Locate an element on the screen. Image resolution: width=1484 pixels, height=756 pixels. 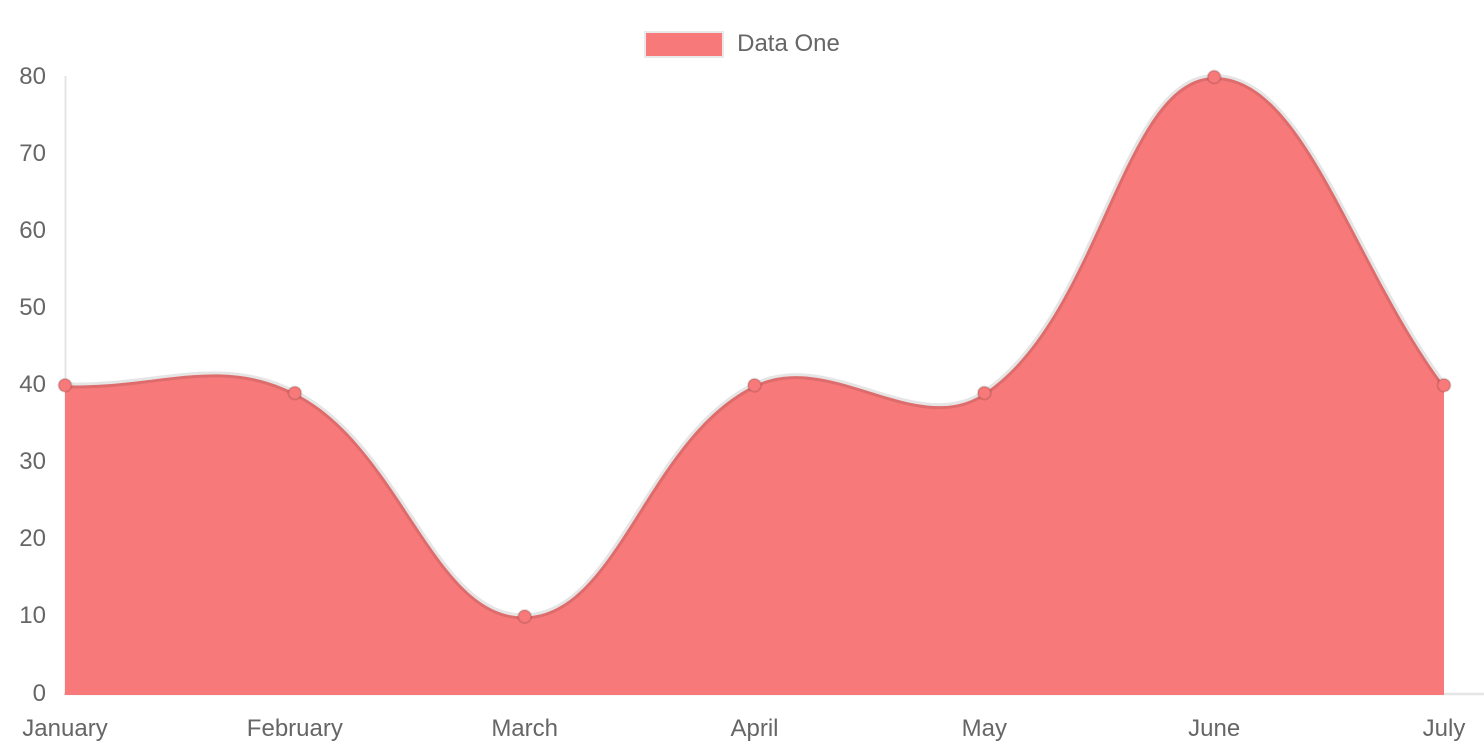
data-point-february is located at coordinates (295, 393).